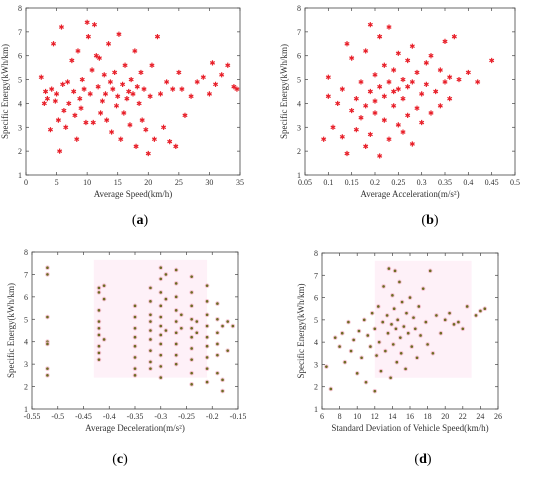 The width and height of the screenshot is (550, 478). Describe the element at coordinates (515, 182) in the screenshot. I see `x-tick-label: 0.5` at that location.